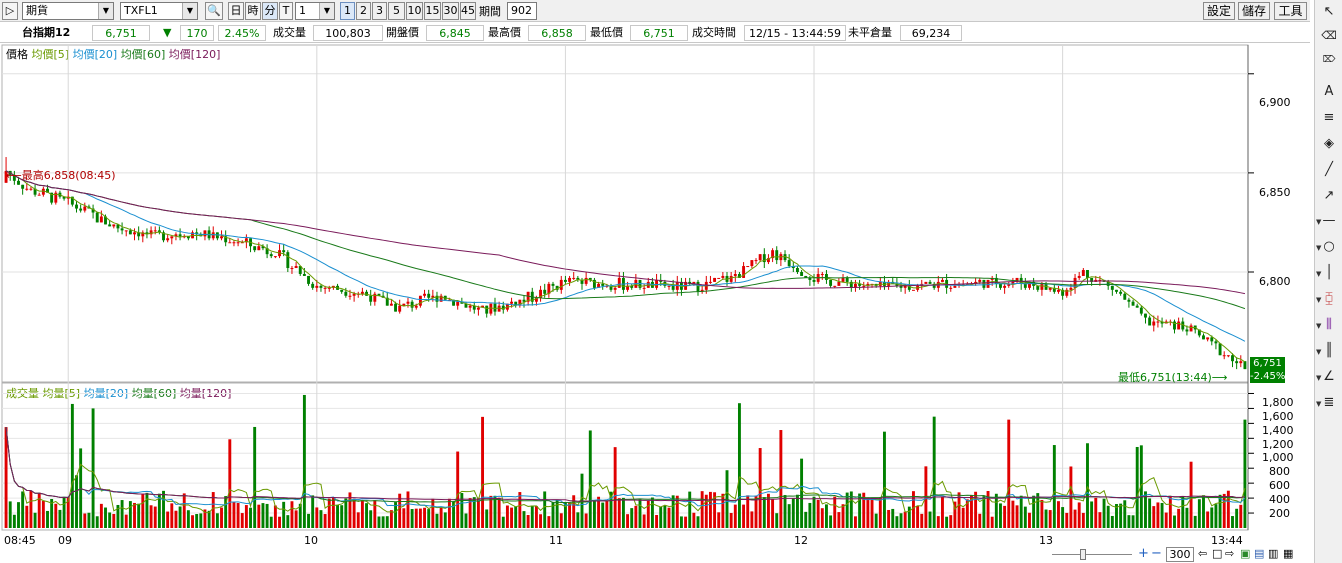 The image size is (1342, 563). What do you see at coordinates (1092, 554) in the screenshot?
I see `zoom-slider-track` at bounding box center [1092, 554].